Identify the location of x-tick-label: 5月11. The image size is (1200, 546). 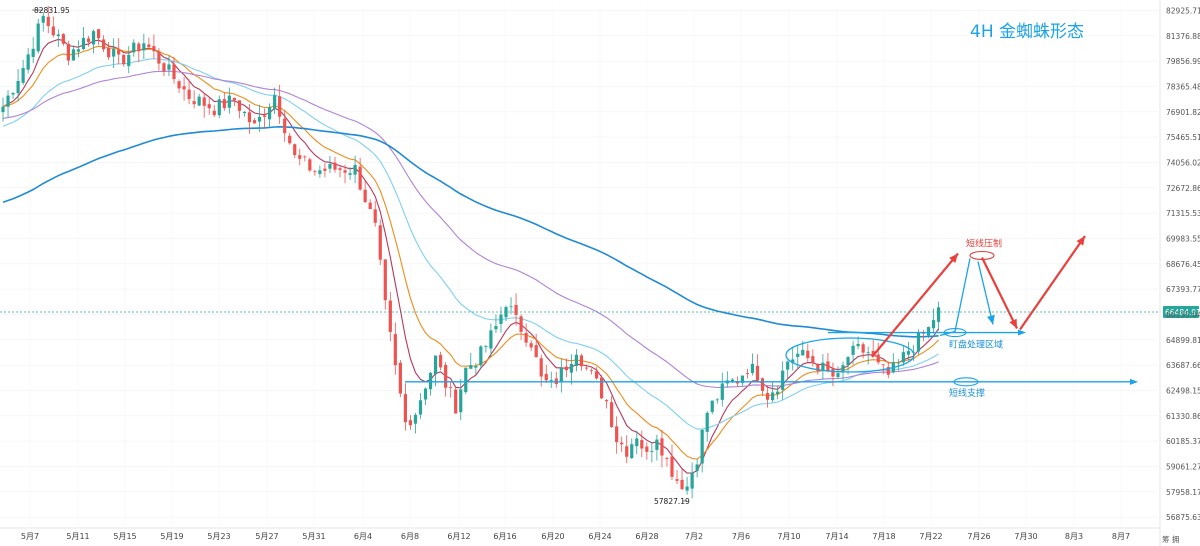
(77, 536).